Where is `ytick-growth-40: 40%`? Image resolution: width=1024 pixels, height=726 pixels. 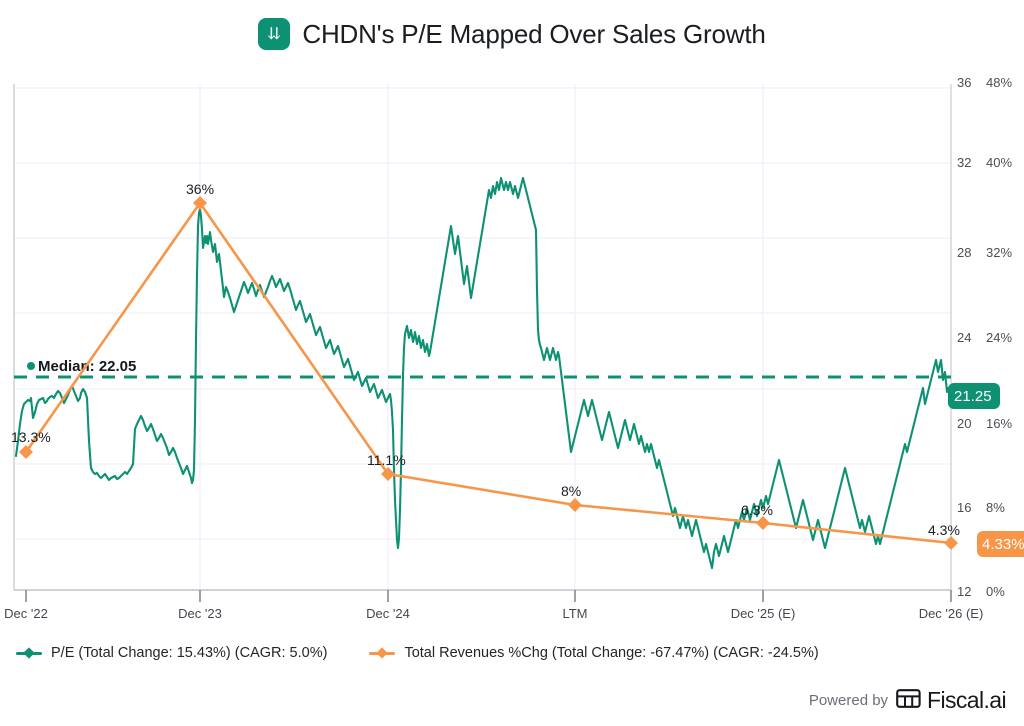 ytick-growth-40: 40% is located at coordinates (999, 162).